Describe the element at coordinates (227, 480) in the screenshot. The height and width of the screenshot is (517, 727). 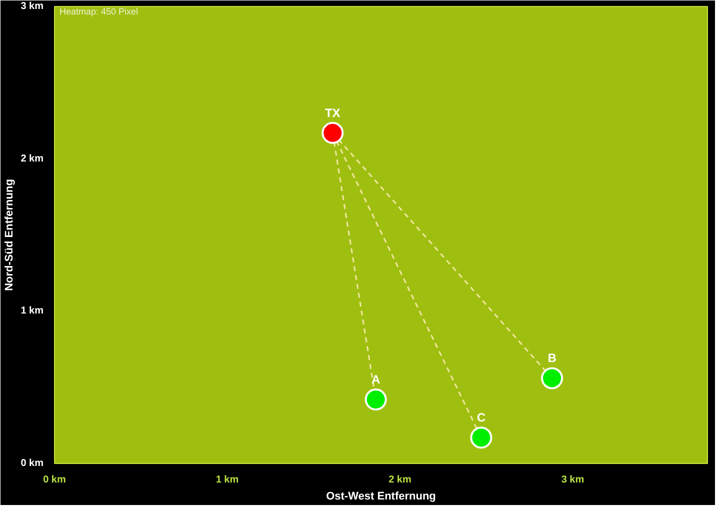
I see `x-tick-label: 1 km` at that location.